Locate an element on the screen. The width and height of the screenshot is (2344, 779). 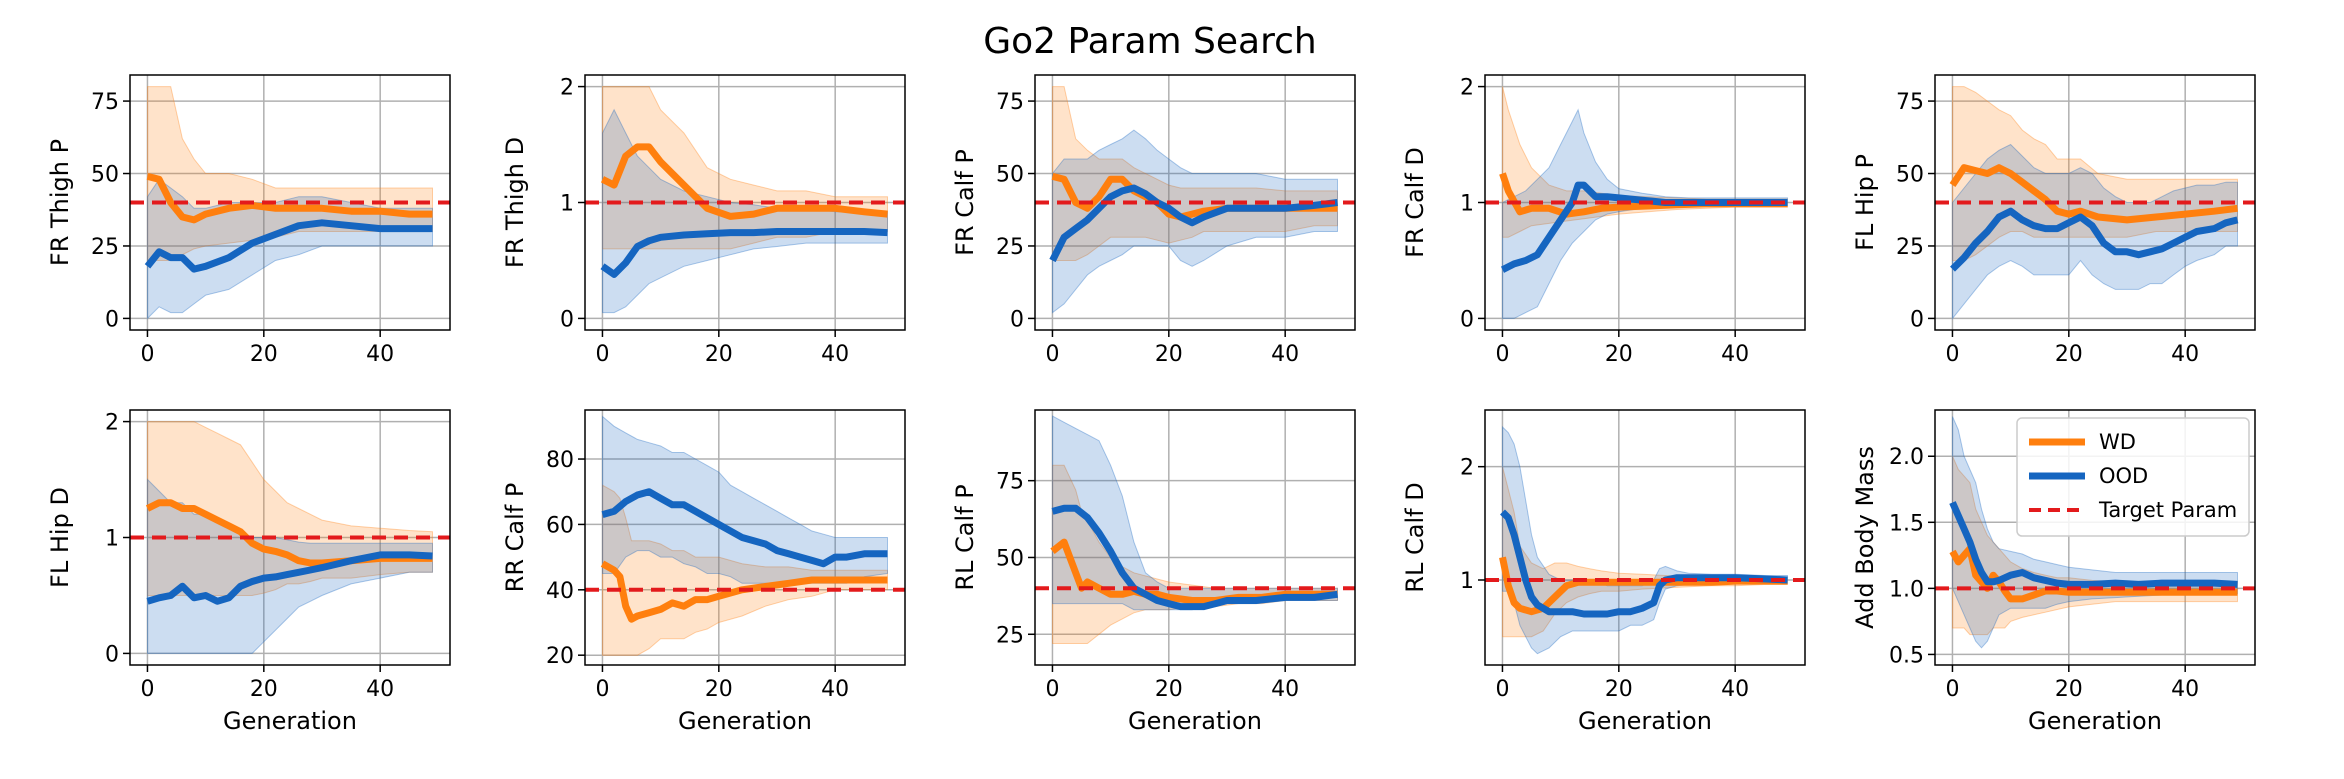
y-tick-label: 80 is located at coordinates (560, 460).